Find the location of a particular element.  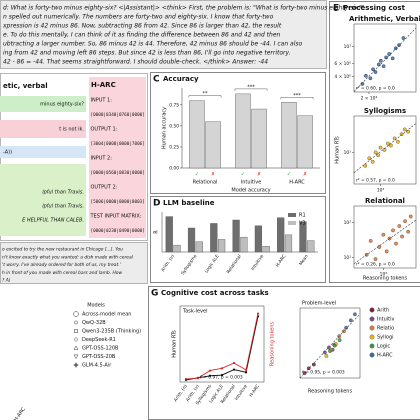

legend-label: GPT-OSS-20B is located at coordinates (99, 357).